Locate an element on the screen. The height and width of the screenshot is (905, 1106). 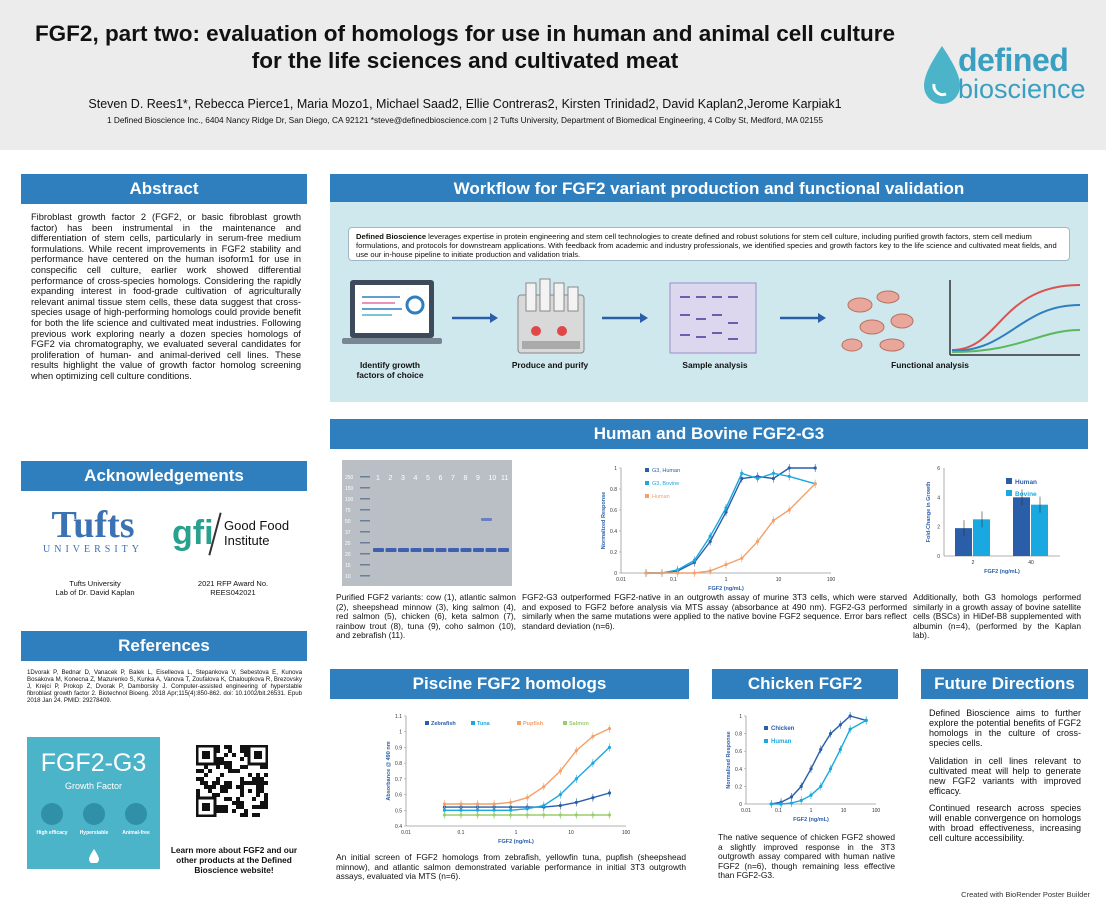
legend-label: Human is located at coordinates (1026, 482).